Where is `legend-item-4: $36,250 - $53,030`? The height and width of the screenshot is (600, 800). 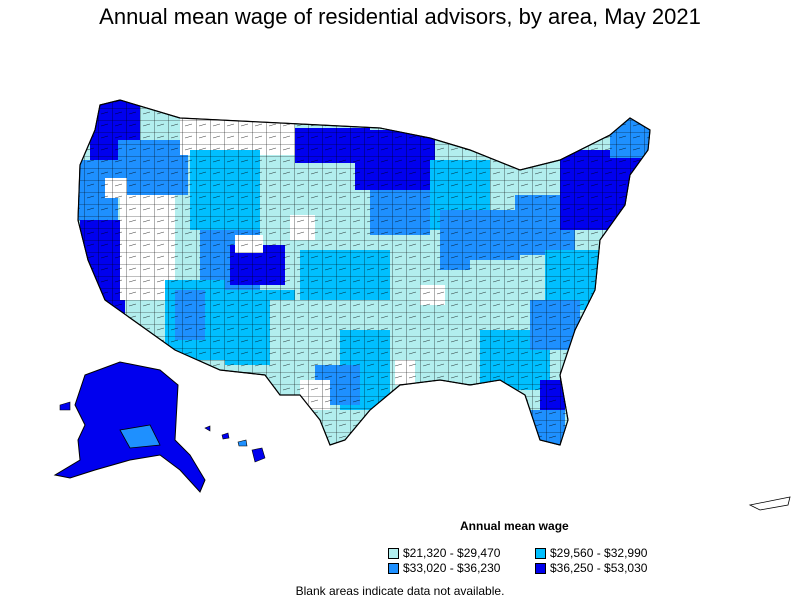 legend-item-4: $36,250 - $53,030 is located at coordinates (591, 568).